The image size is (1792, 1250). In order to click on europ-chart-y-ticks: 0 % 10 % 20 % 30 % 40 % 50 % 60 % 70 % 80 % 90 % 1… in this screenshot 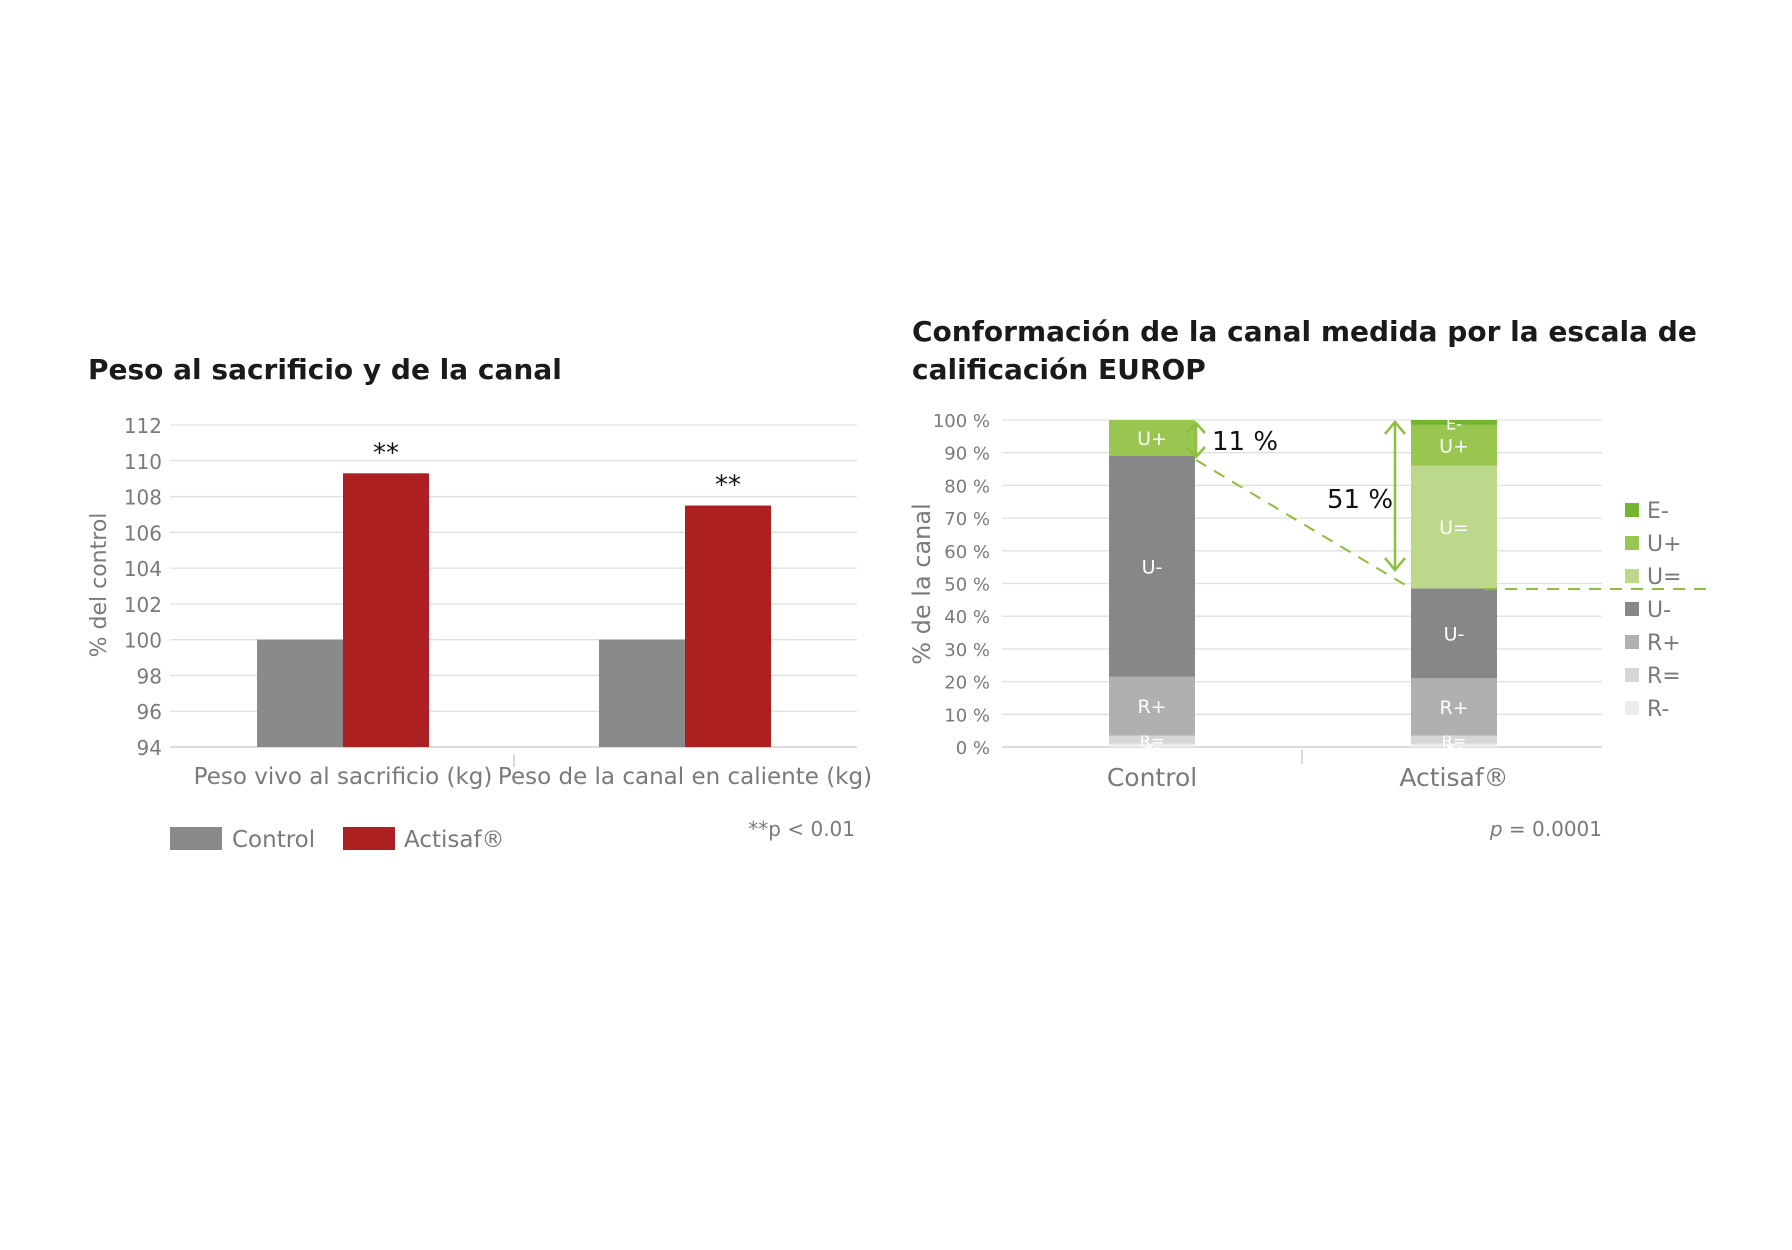, I will do `click(961, 585)`.